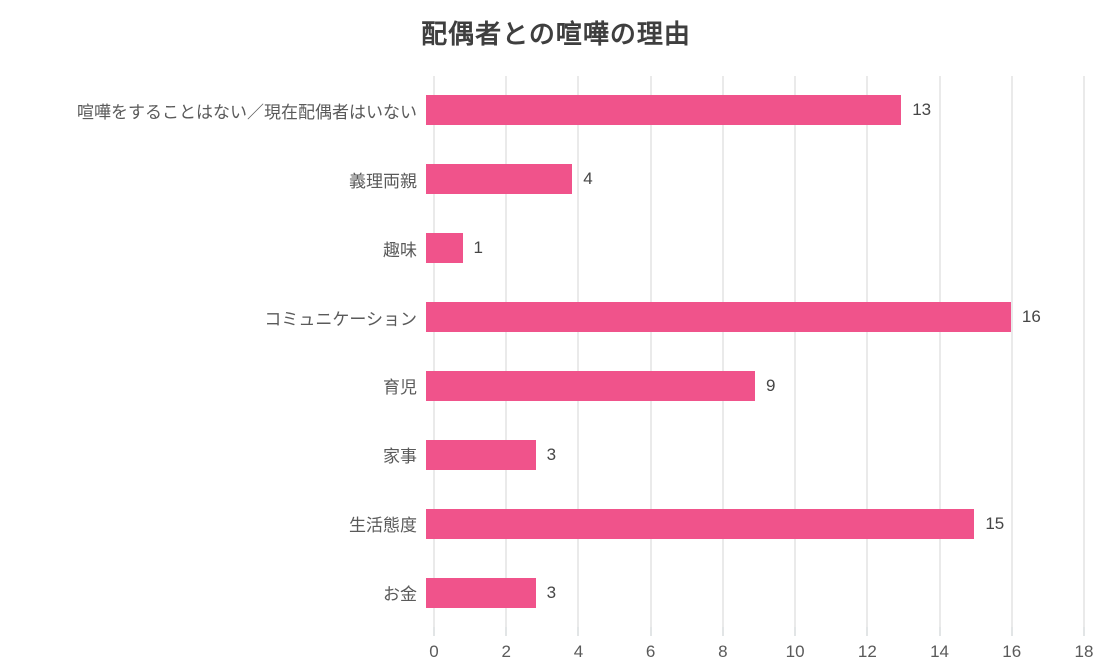  What do you see at coordinates (1084, 651) in the screenshot?
I see `x-tick-label: 18` at bounding box center [1084, 651].